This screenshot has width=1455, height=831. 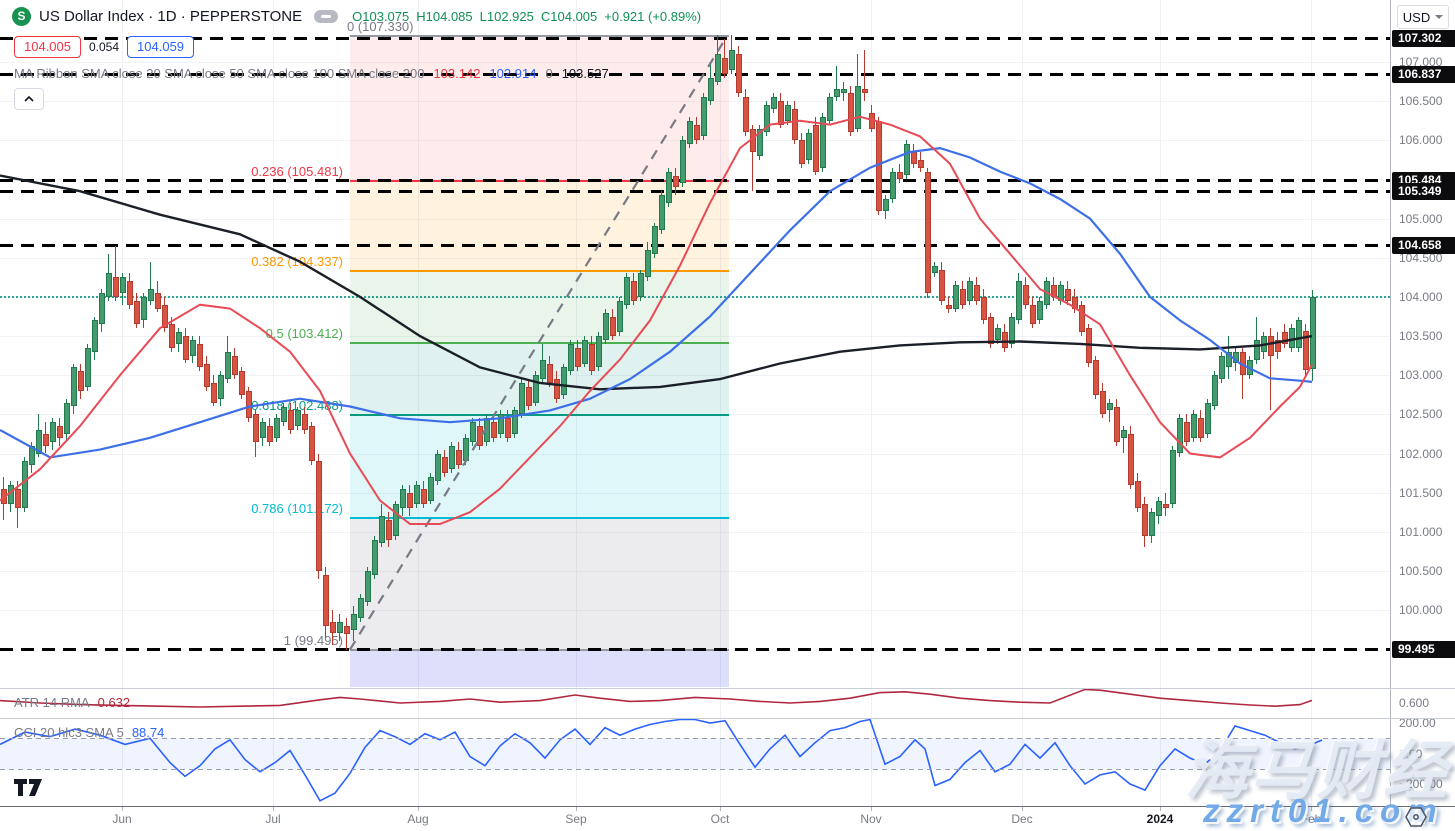 What do you see at coordinates (1421, 784) in the screenshot?
I see `cci-axis-label: −200.00` at bounding box center [1421, 784].